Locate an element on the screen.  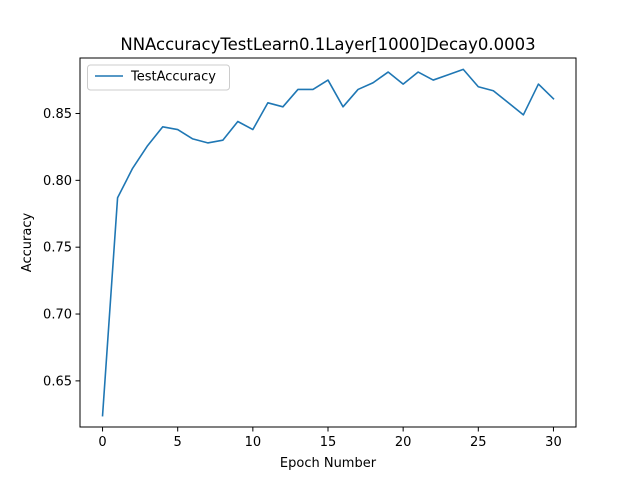
y-tick-label: 0.65 is located at coordinates (57, 381).